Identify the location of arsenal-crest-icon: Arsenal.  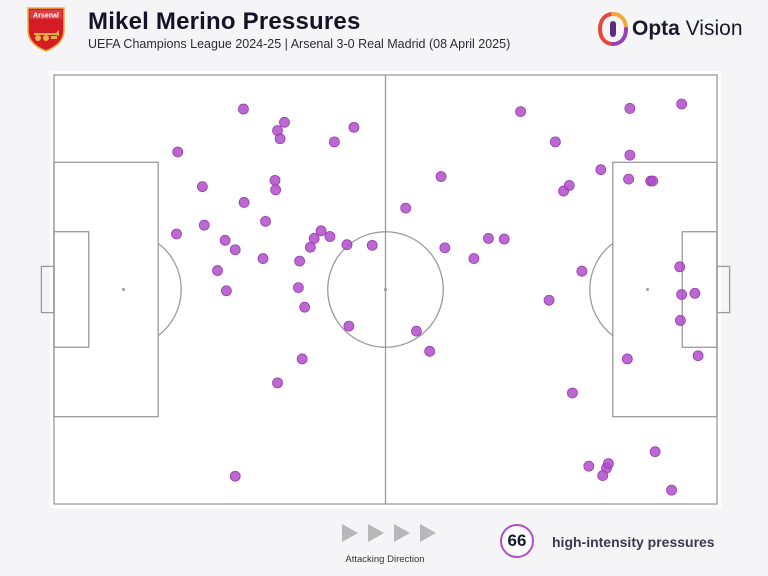
(46, 29).